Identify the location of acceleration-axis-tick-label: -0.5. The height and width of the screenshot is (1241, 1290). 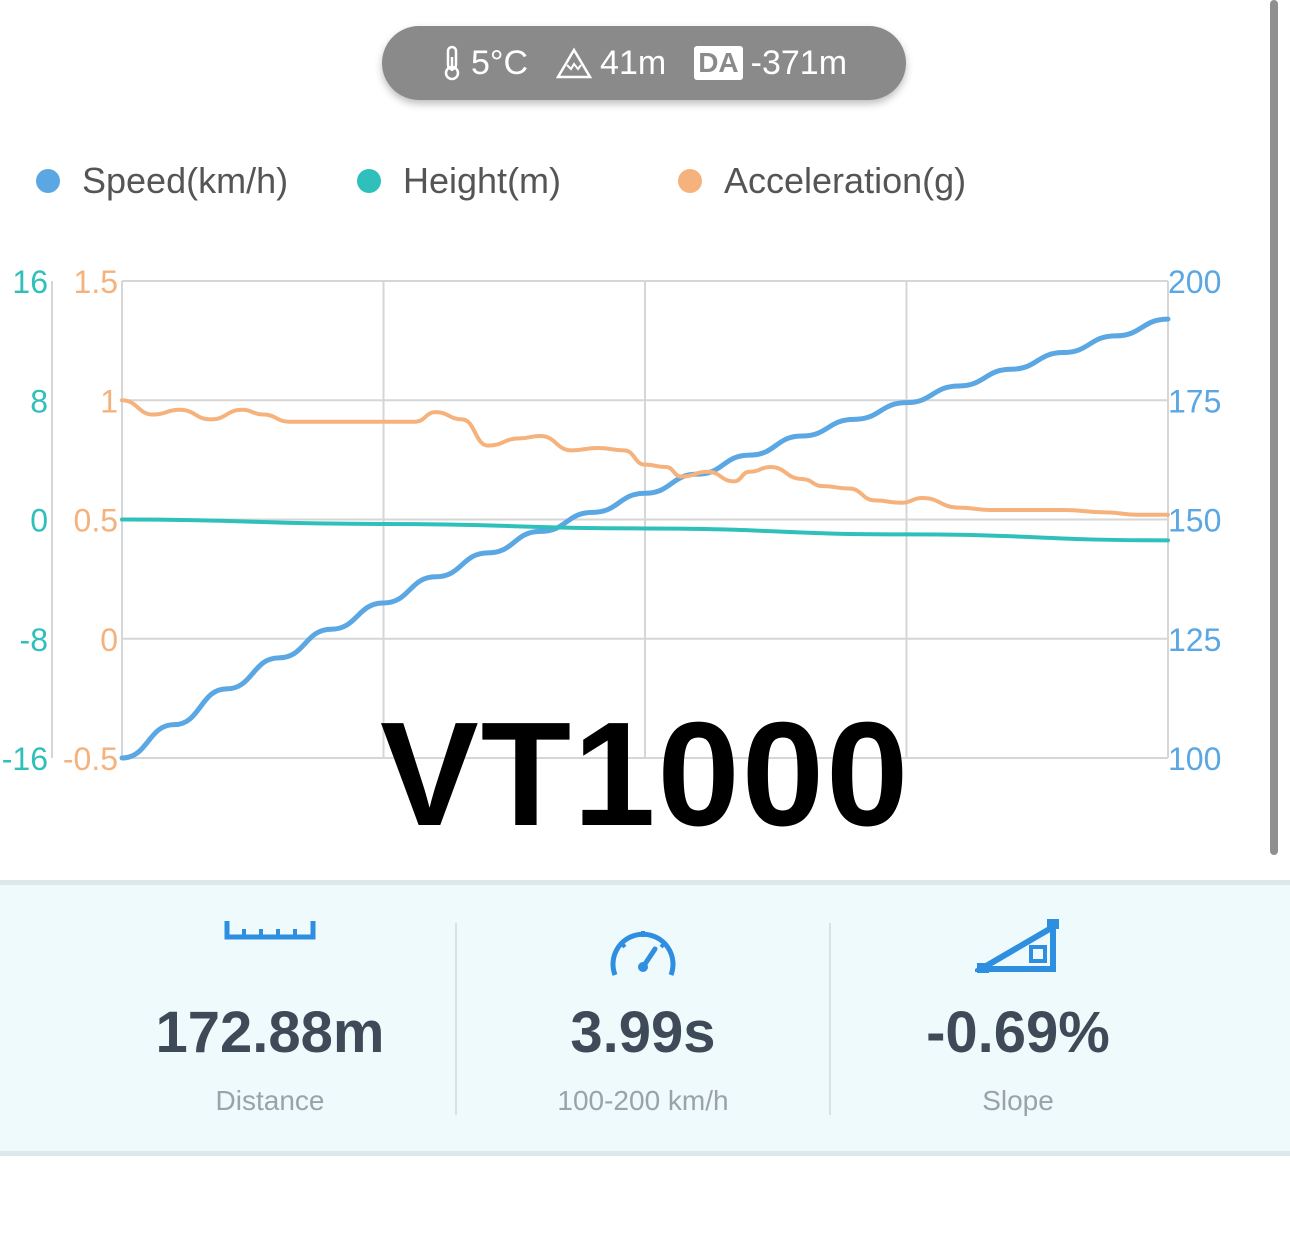
(90, 759).